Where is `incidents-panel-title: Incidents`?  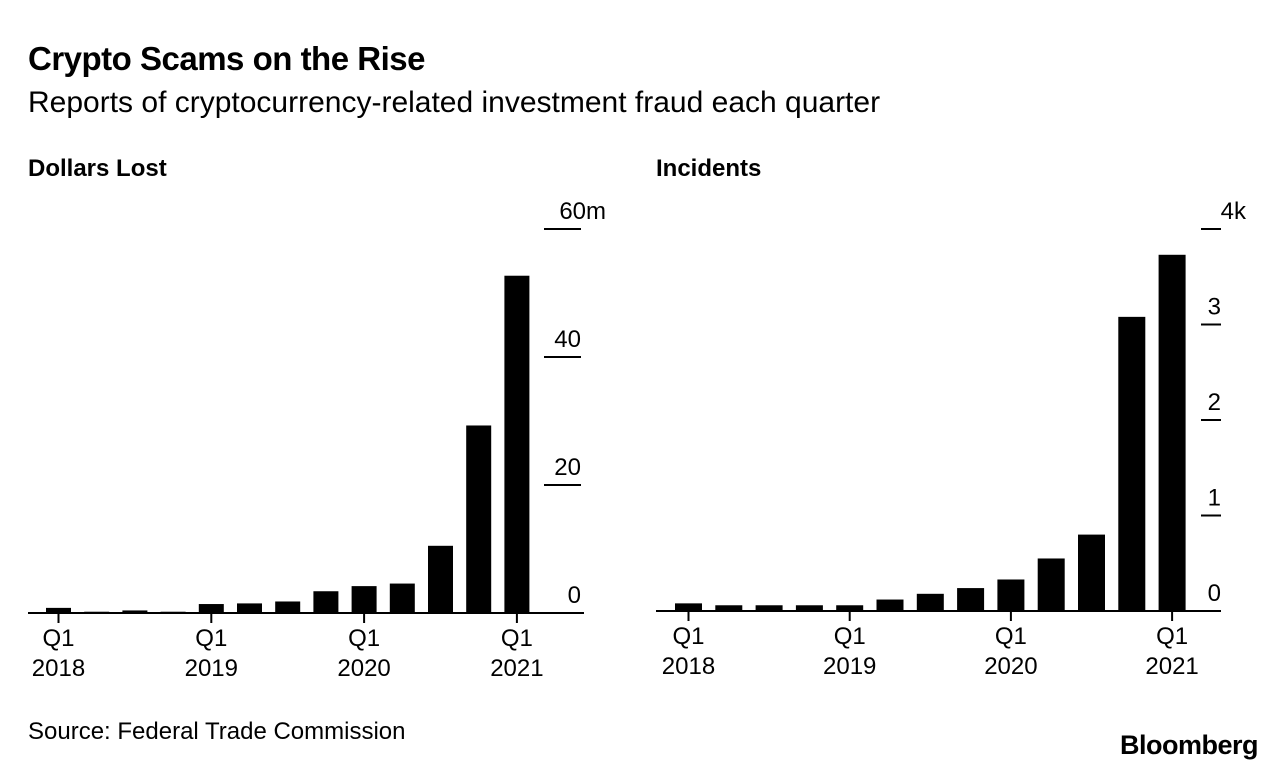 incidents-panel-title: Incidents is located at coordinates (709, 168).